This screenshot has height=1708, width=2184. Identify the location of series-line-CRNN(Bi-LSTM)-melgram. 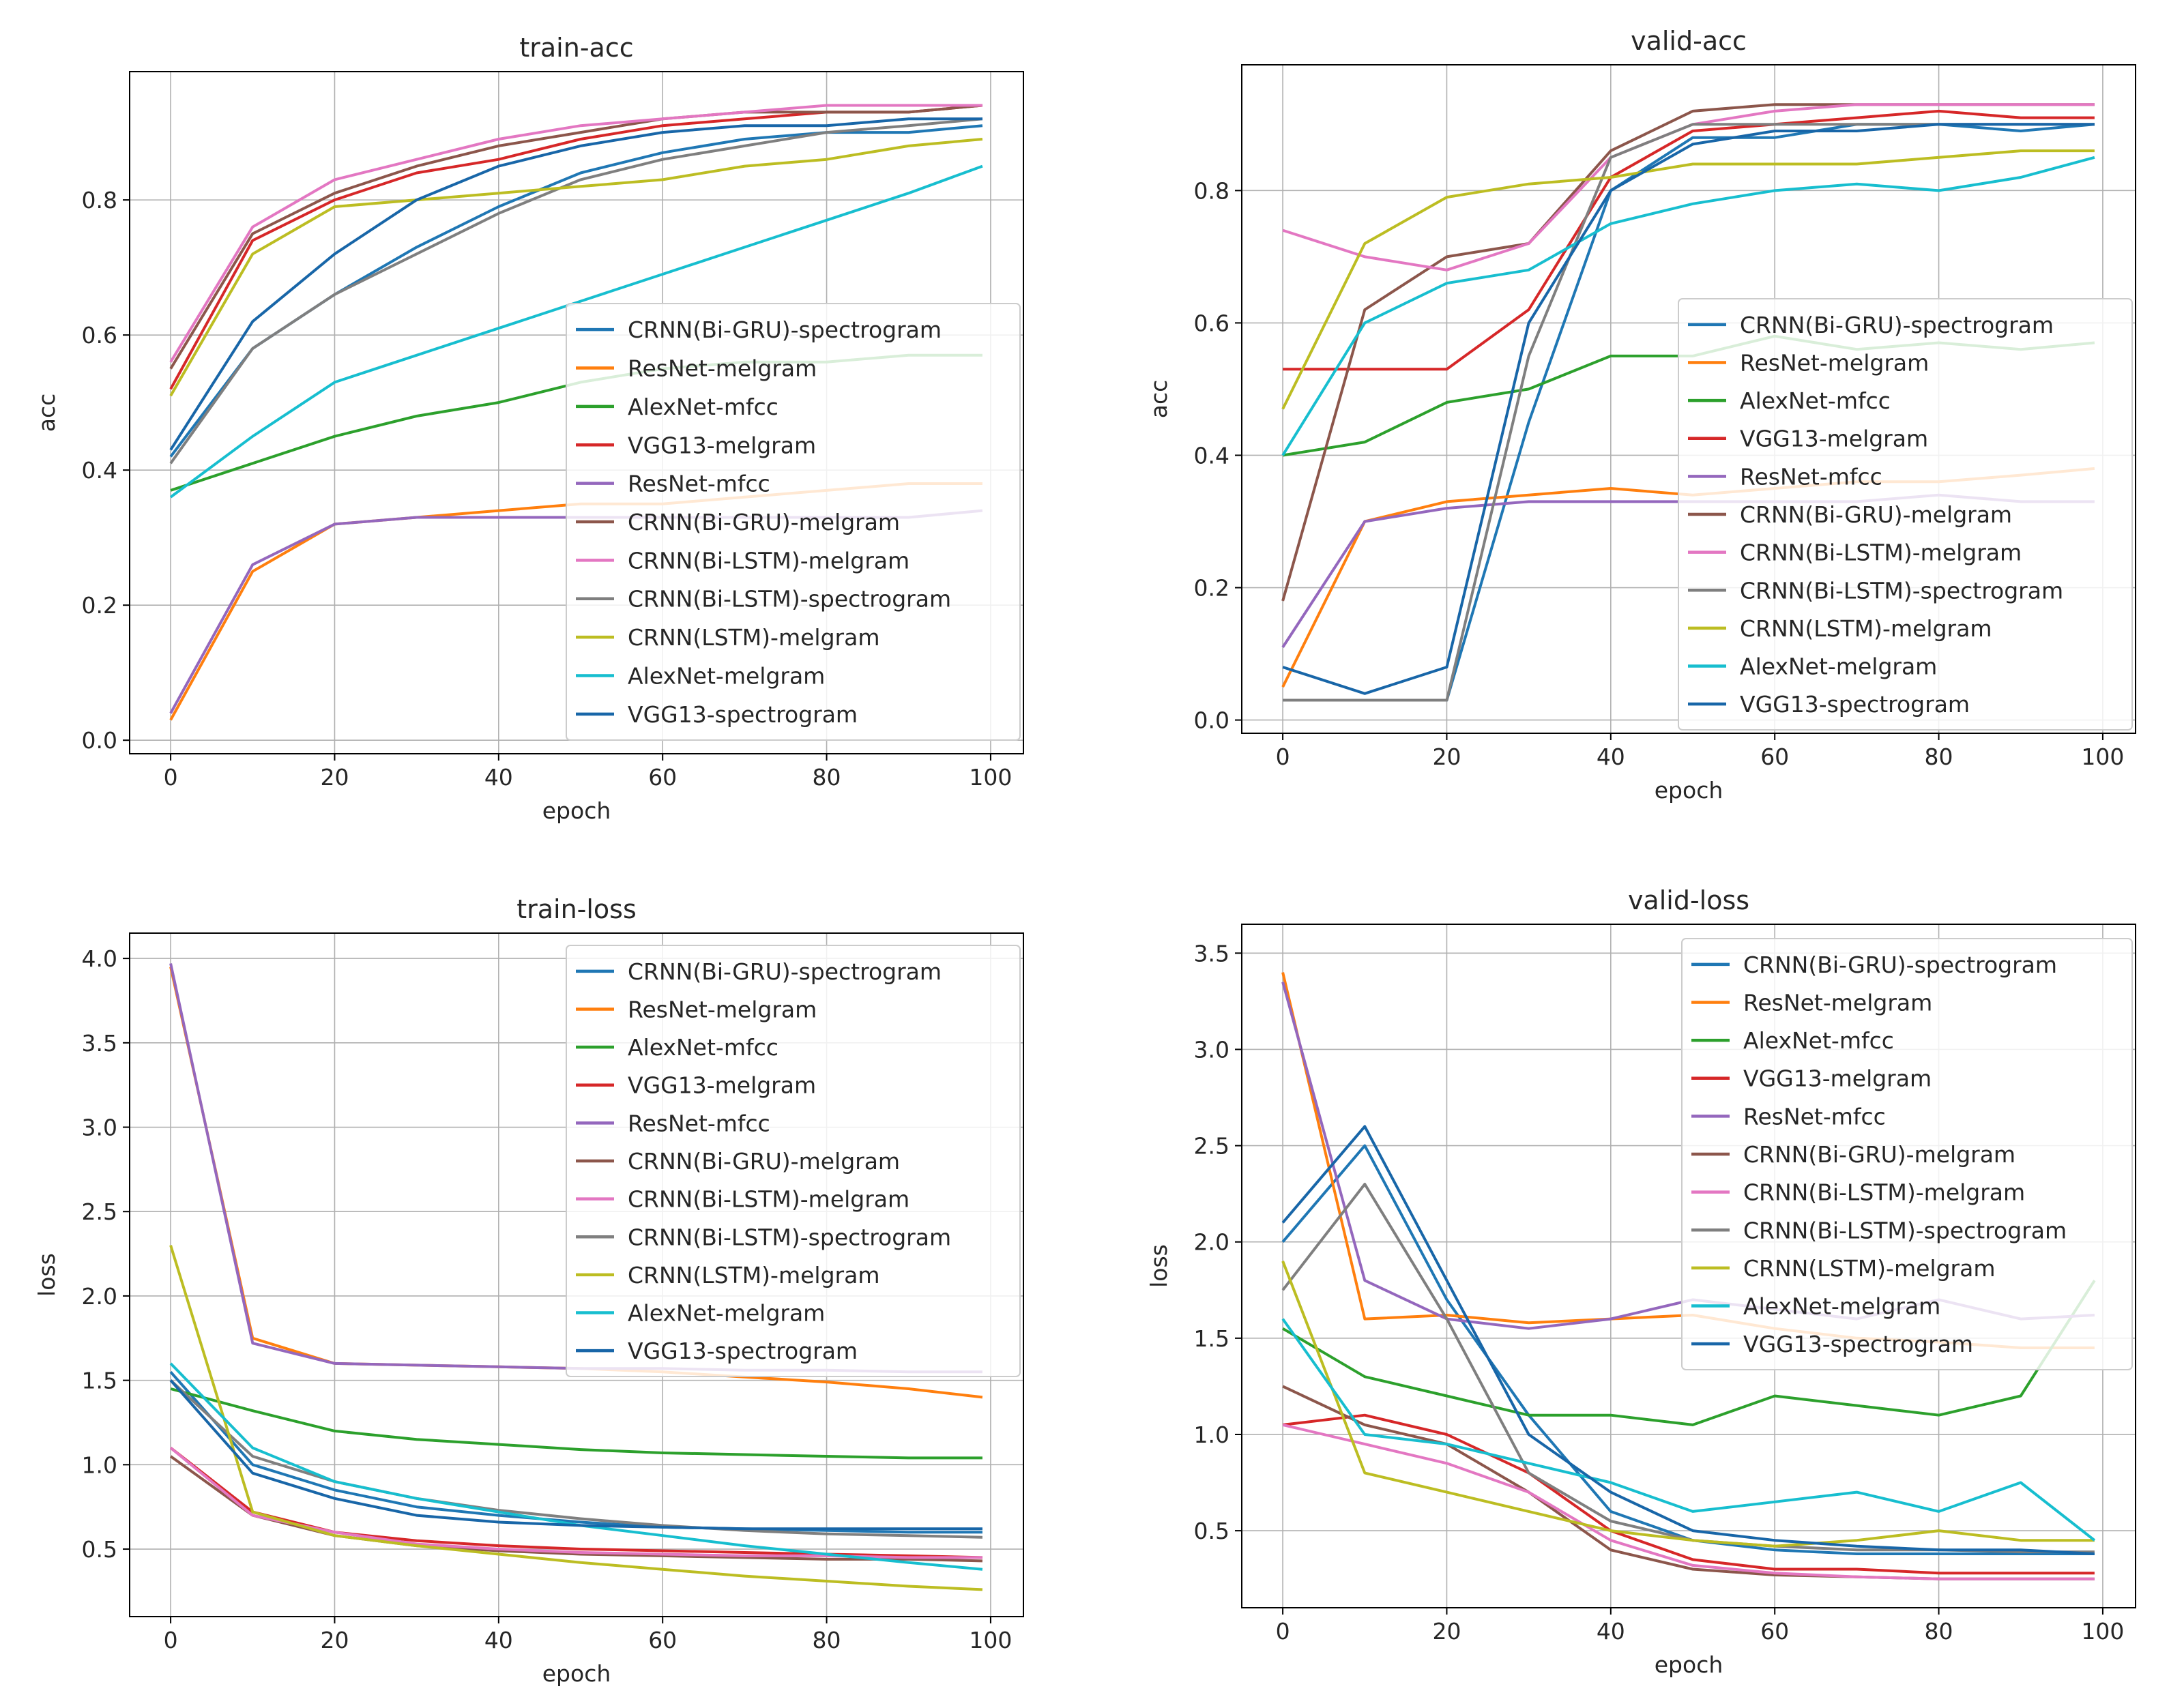
(1688, 187).